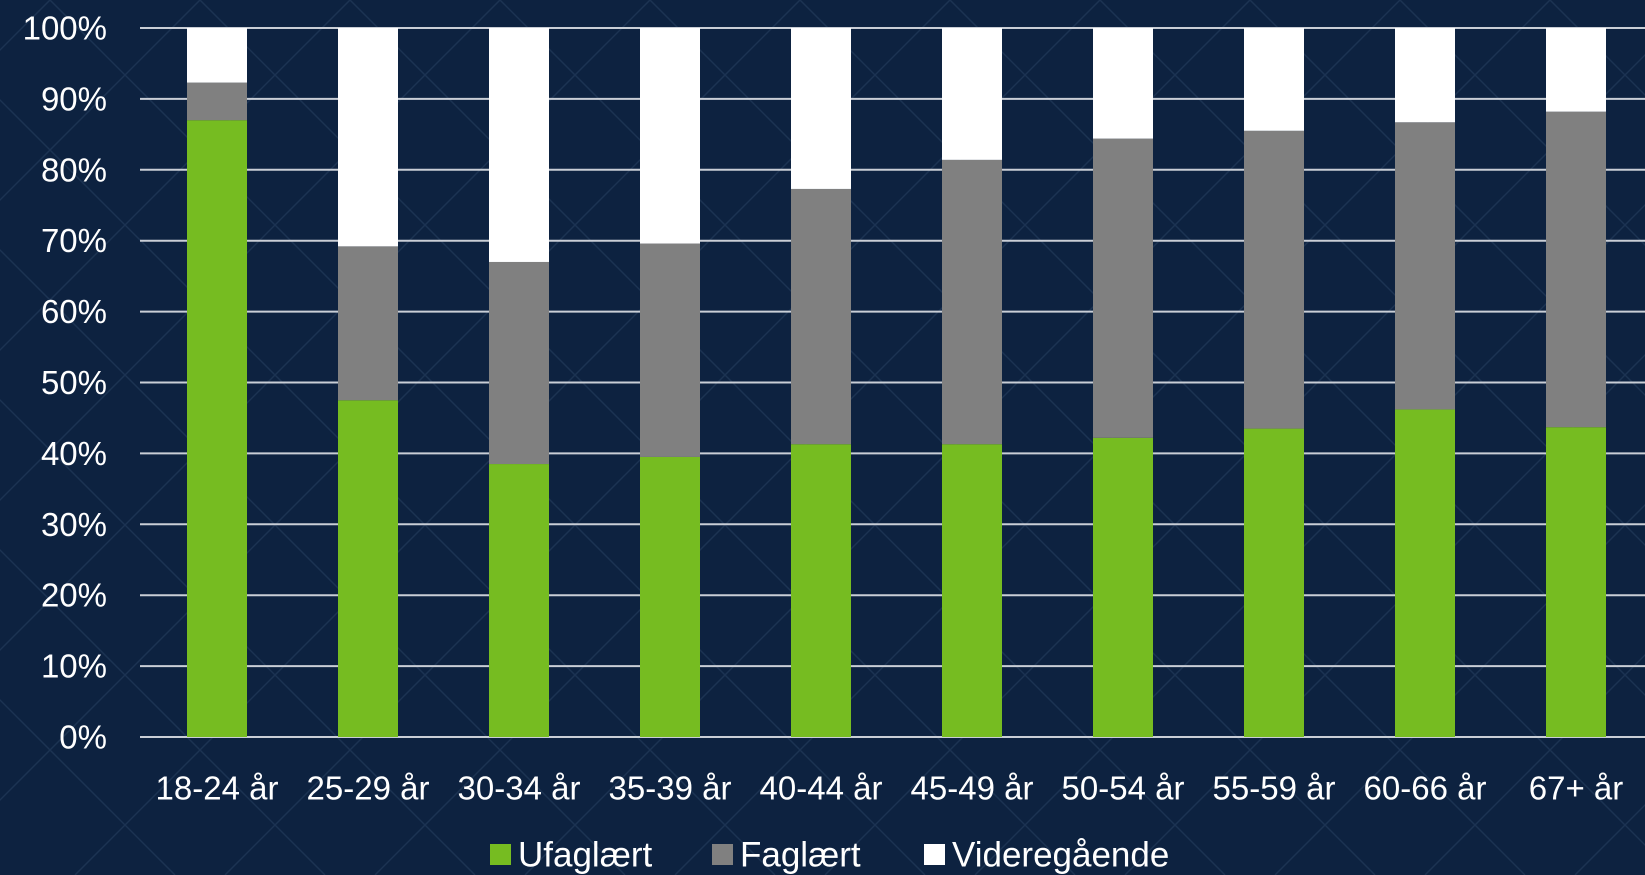 The width and height of the screenshot is (1645, 875). What do you see at coordinates (821, 788) in the screenshot?
I see `x-category-label: 40-44 år` at bounding box center [821, 788].